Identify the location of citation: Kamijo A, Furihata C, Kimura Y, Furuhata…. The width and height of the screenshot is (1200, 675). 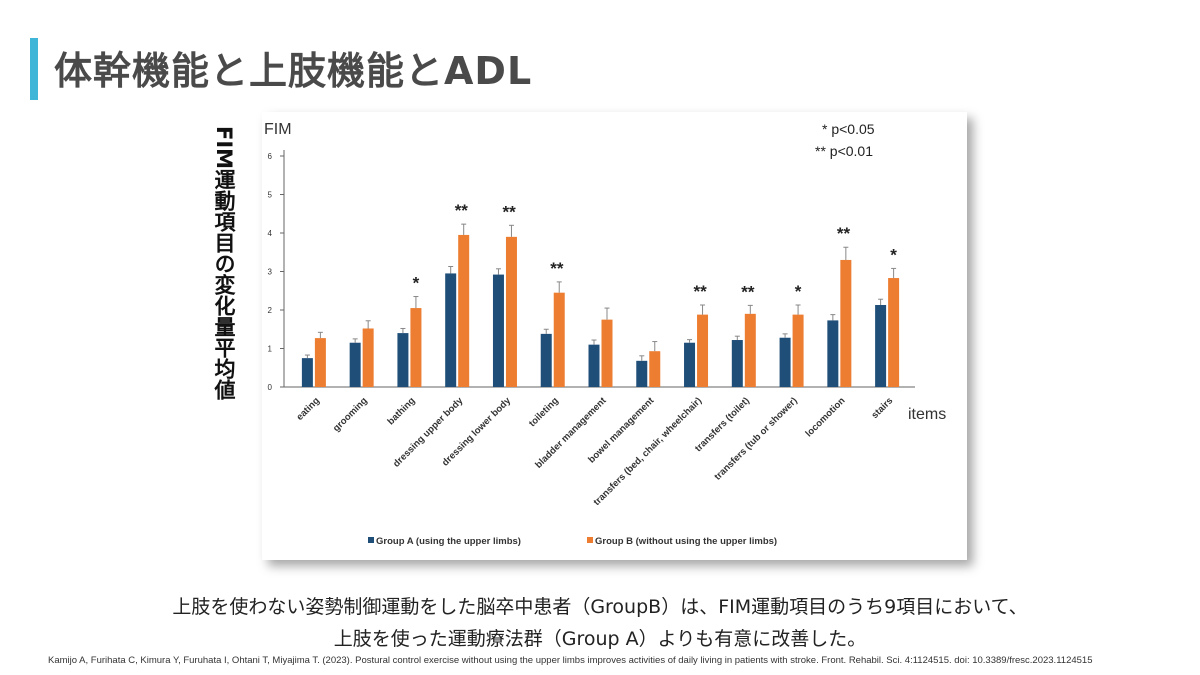
(570, 660).